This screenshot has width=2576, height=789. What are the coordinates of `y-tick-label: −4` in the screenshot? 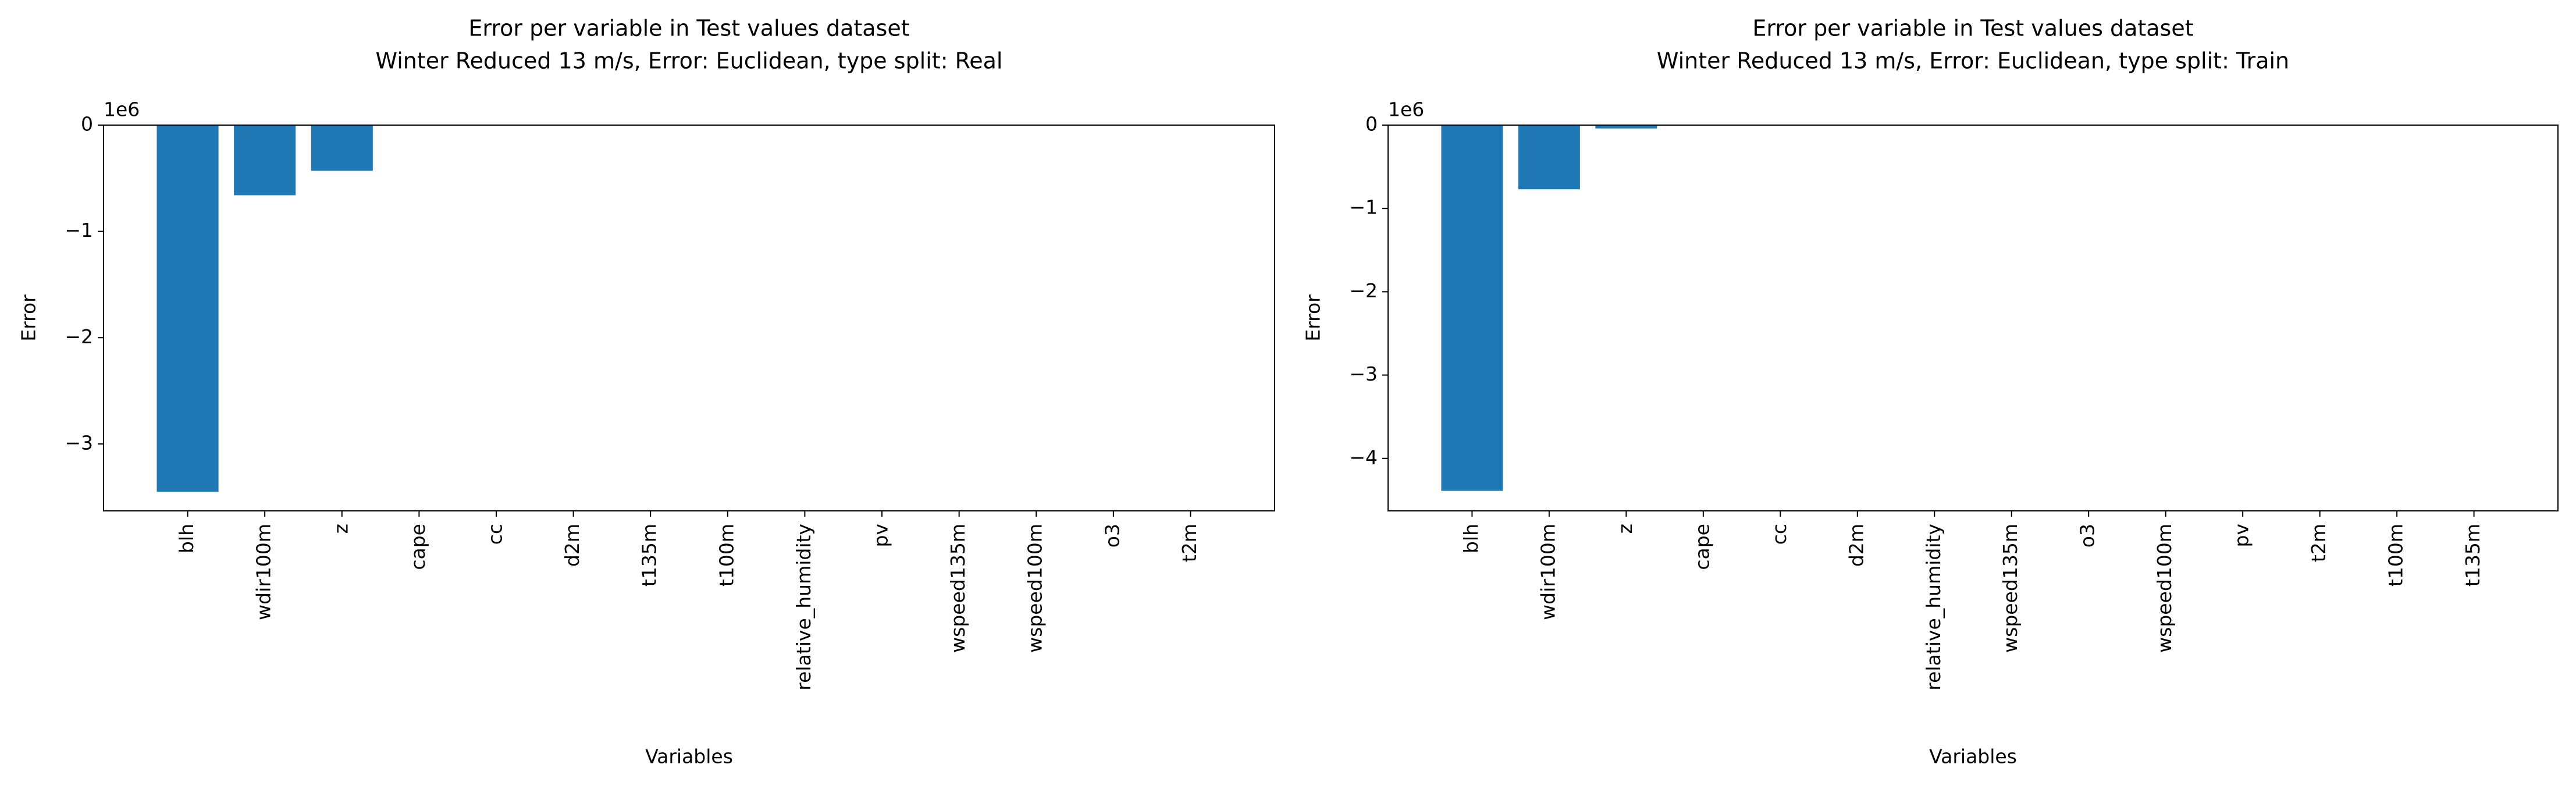 It's located at (1363, 457).